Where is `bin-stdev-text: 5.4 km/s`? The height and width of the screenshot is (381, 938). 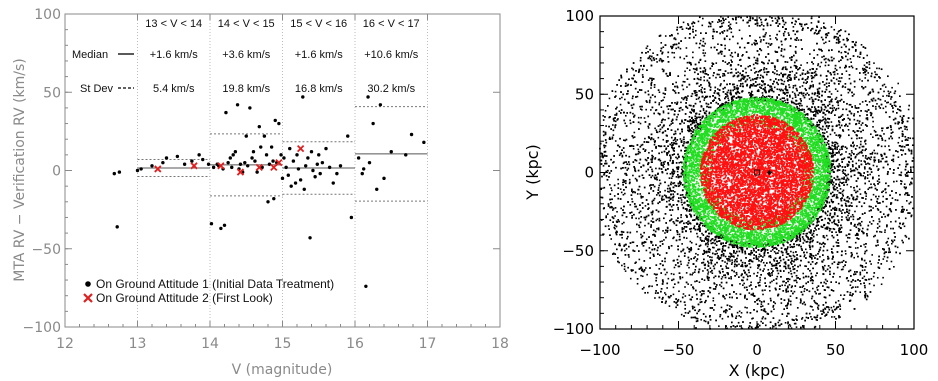 bin-stdev-text: 5.4 km/s is located at coordinates (174, 89).